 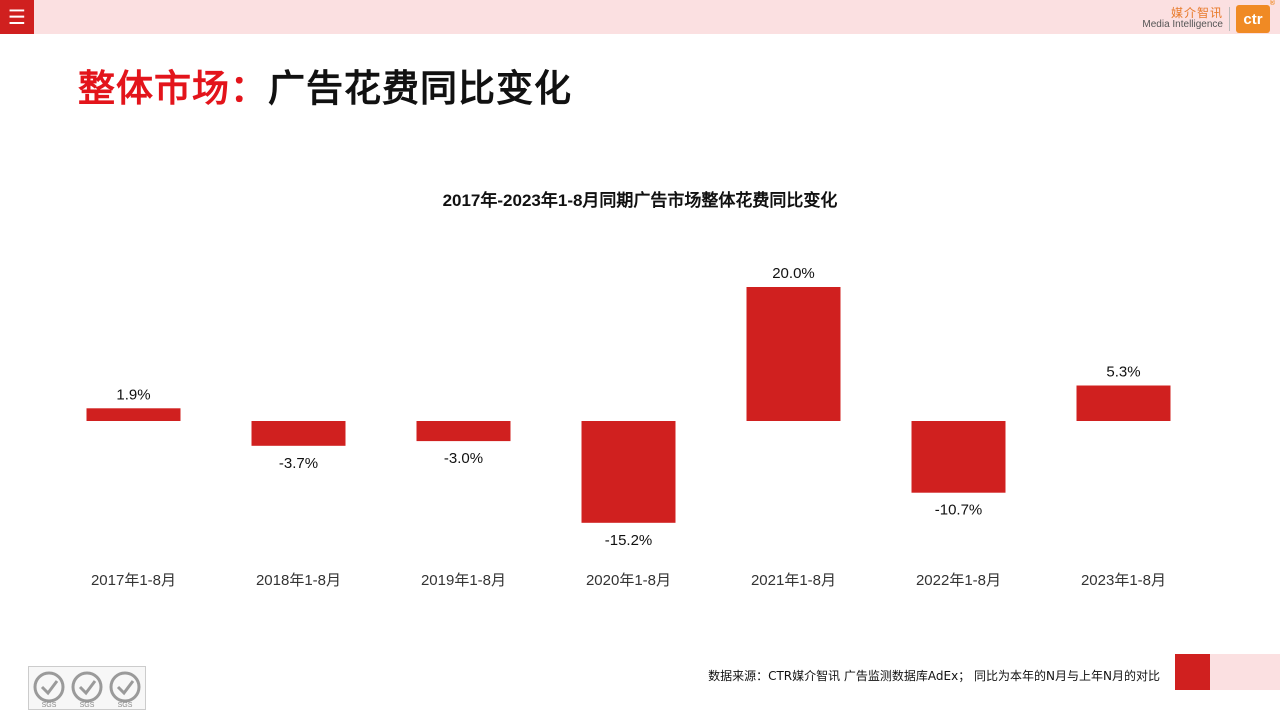 What do you see at coordinates (1229, 19) in the screenshot?
I see `brand-divider` at bounding box center [1229, 19].